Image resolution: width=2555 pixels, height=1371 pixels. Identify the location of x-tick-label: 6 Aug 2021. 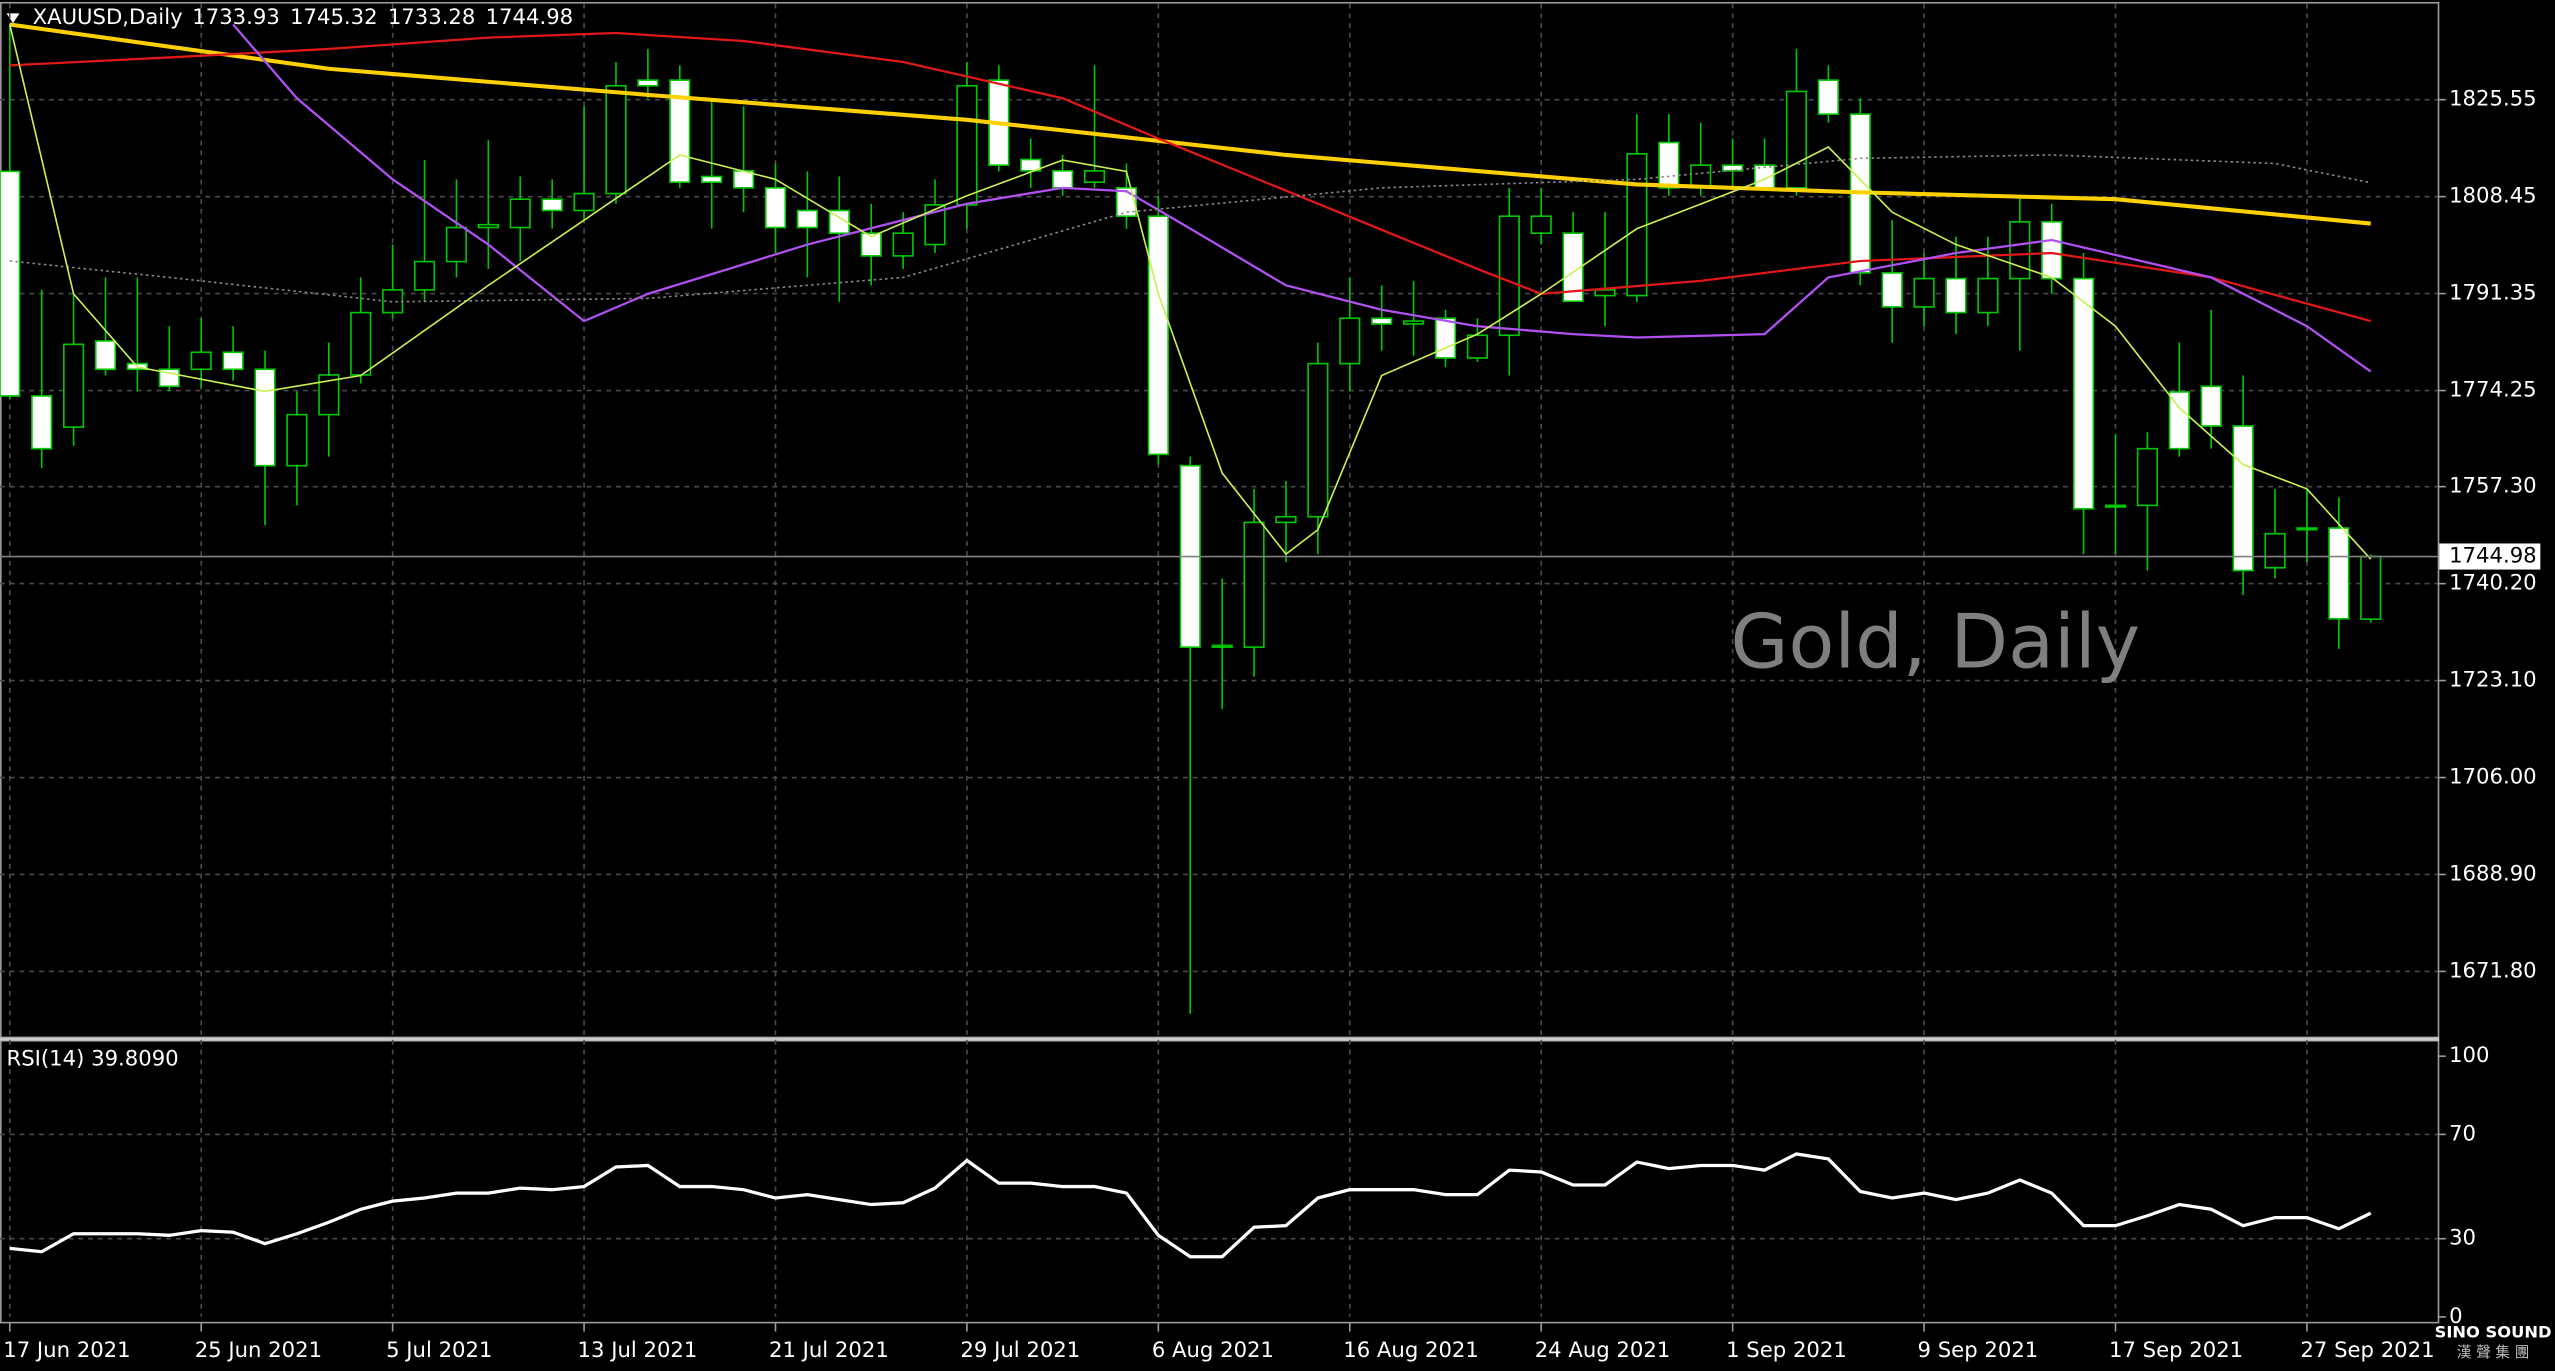
(1213, 1349).